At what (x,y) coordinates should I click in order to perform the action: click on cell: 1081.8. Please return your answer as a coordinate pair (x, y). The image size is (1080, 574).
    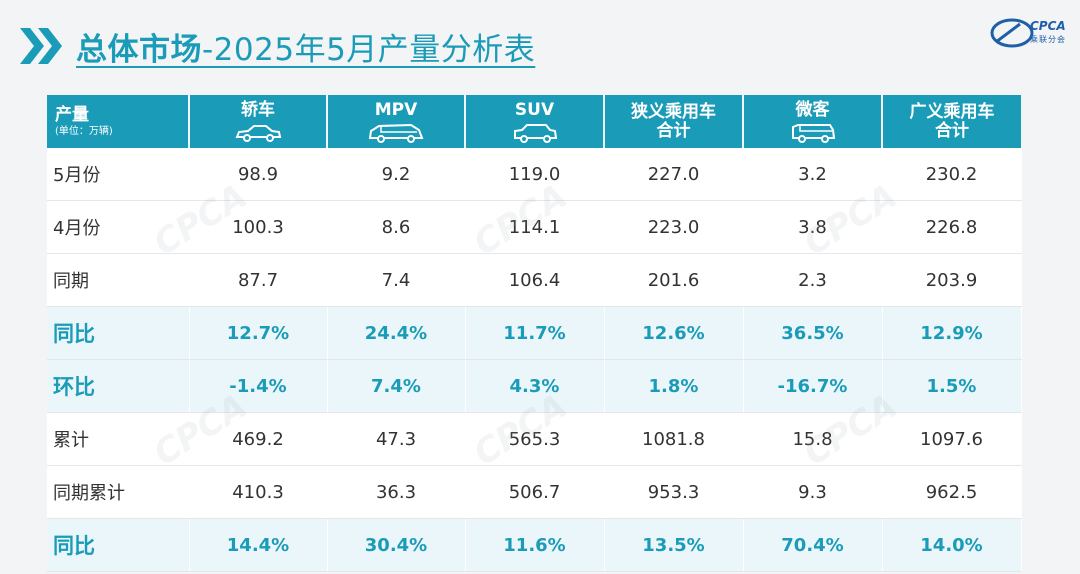
    Looking at the image, I should click on (674, 439).